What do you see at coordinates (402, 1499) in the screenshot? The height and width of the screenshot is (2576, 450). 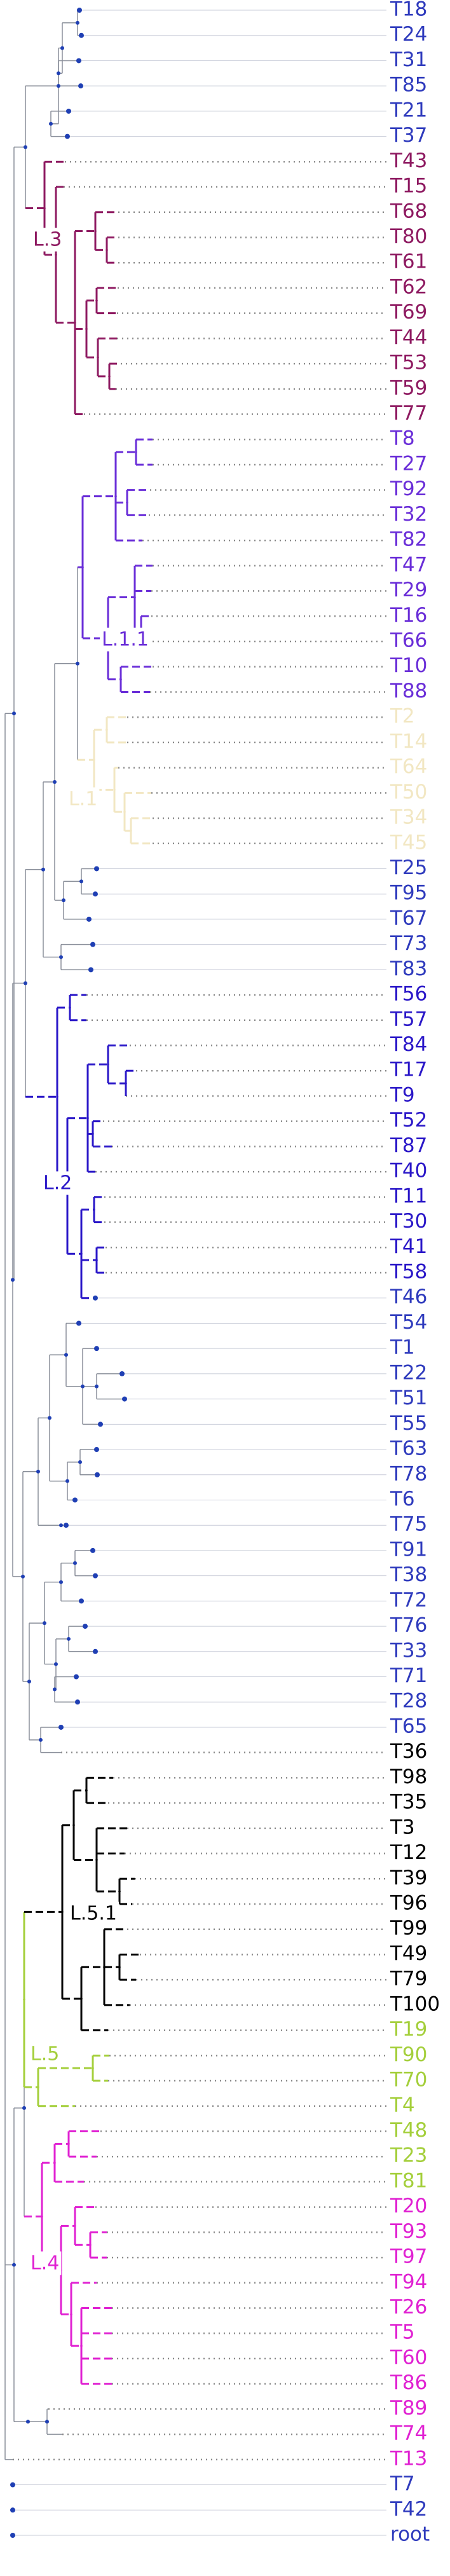 I see `tip-label: T6` at bounding box center [402, 1499].